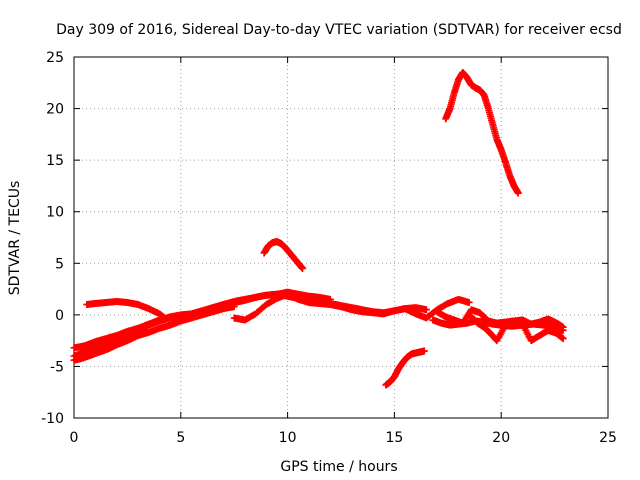 This screenshot has height=480, width=640. I want to click on series-plateau-arc, so click(126, 310).